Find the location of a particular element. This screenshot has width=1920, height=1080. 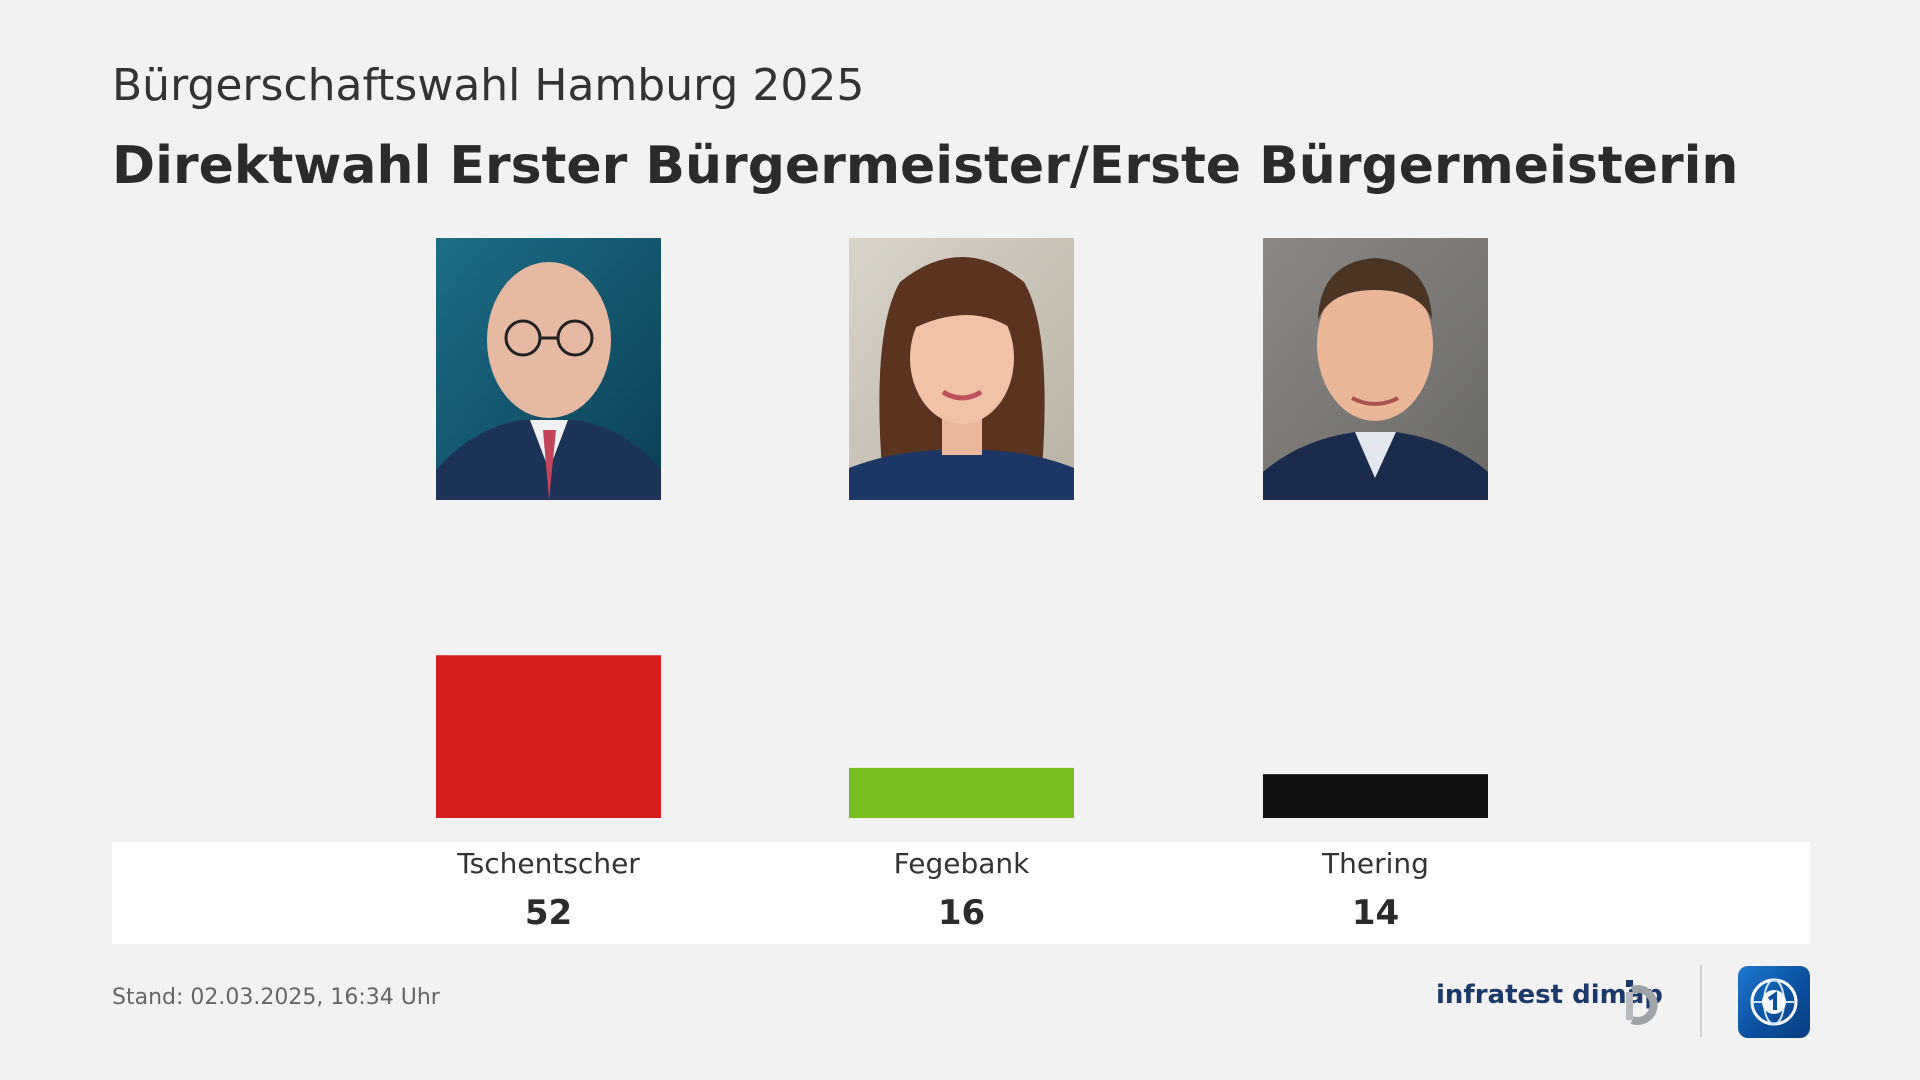

bars-group is located at coordinates (962, 736).